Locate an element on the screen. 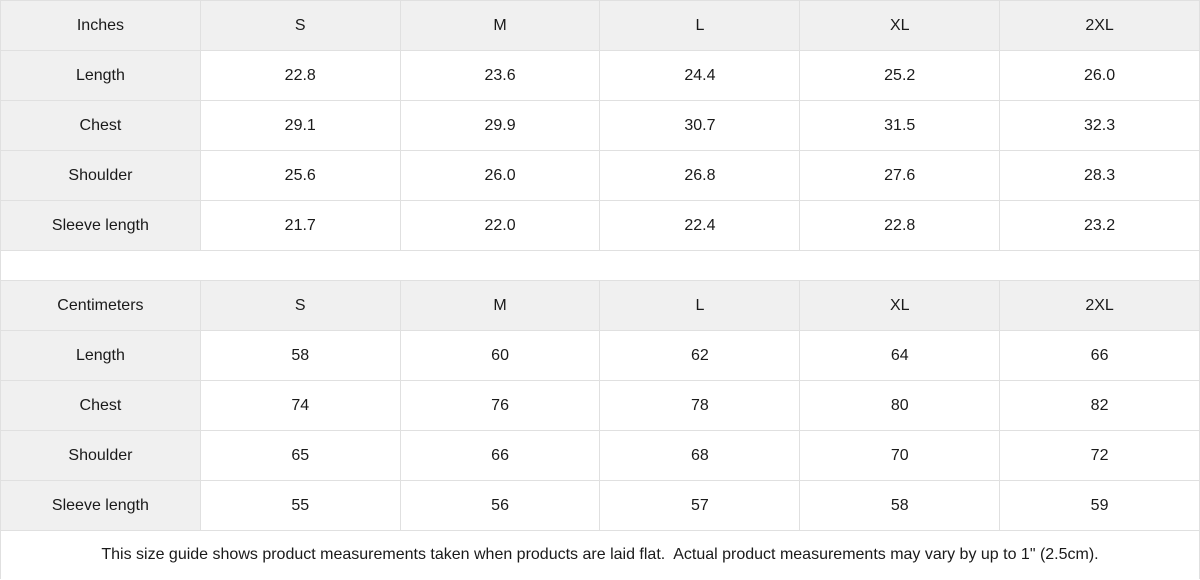 The image size is (1200, 580). measurement-cell: 72 is located at coordinates (1099, 455).